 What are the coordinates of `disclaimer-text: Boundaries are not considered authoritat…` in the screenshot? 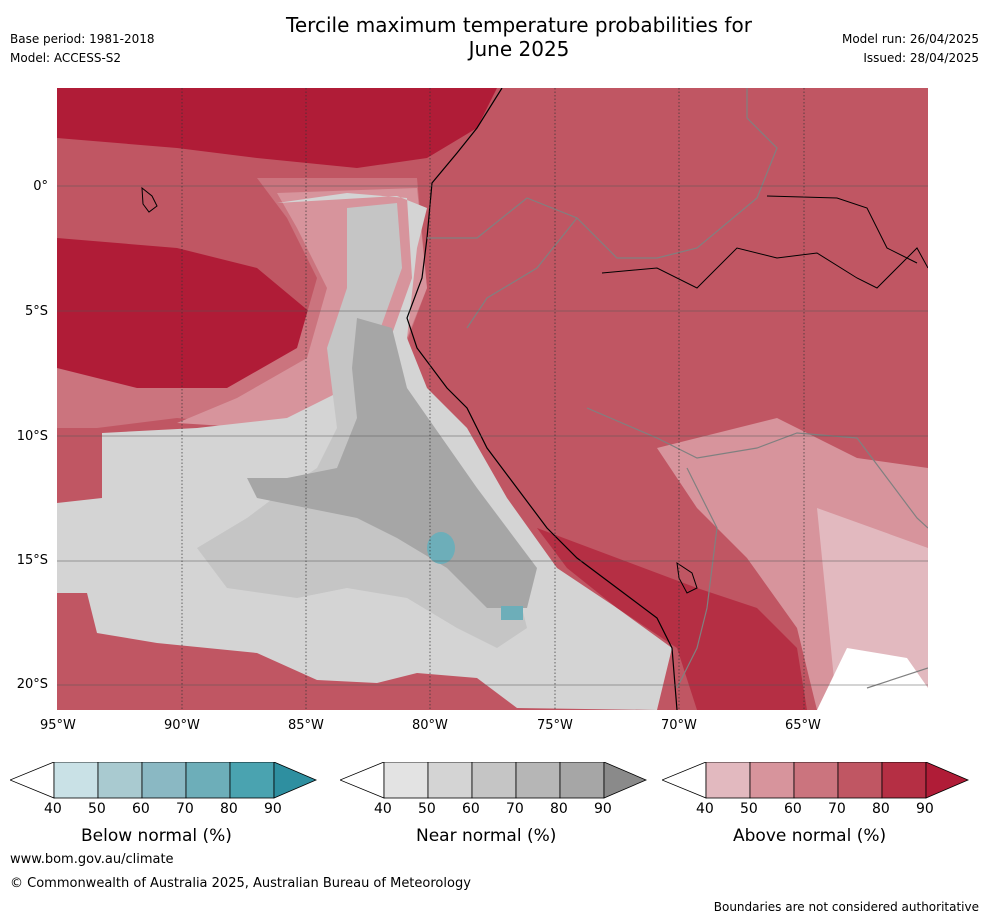 It's located at (846, 907).